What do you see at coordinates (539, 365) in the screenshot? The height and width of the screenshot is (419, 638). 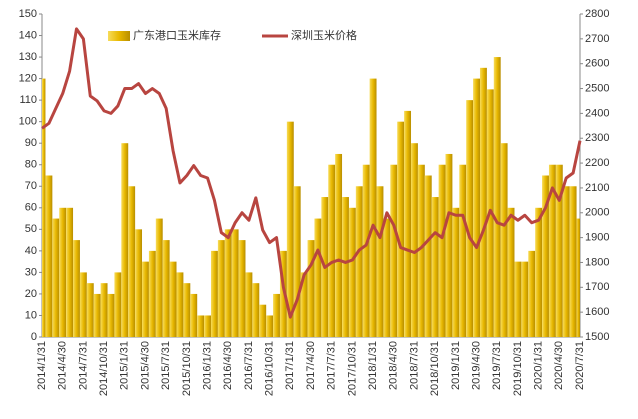 I see `x-tick-label: 2020/1/31` at bounding box center [539, 365].